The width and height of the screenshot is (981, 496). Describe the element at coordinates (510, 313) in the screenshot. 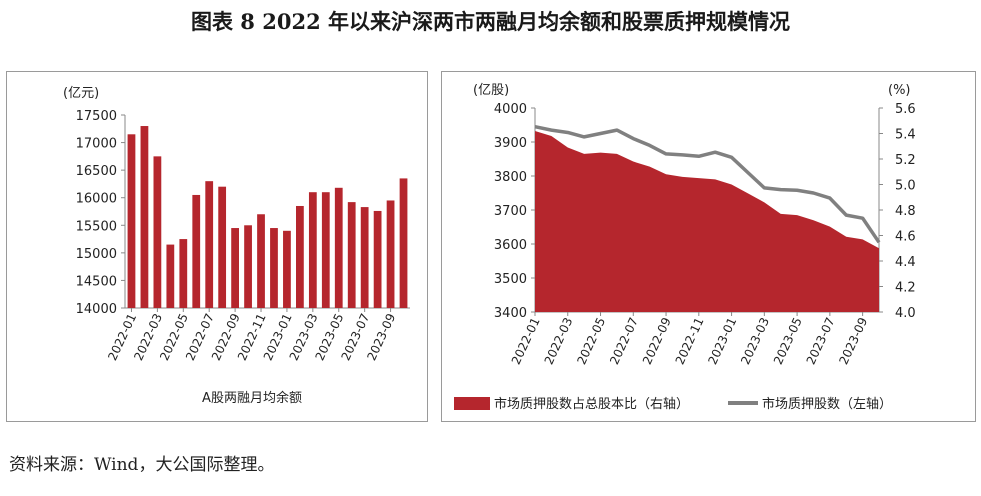

I see `left-tick-label: 3400` at that location.